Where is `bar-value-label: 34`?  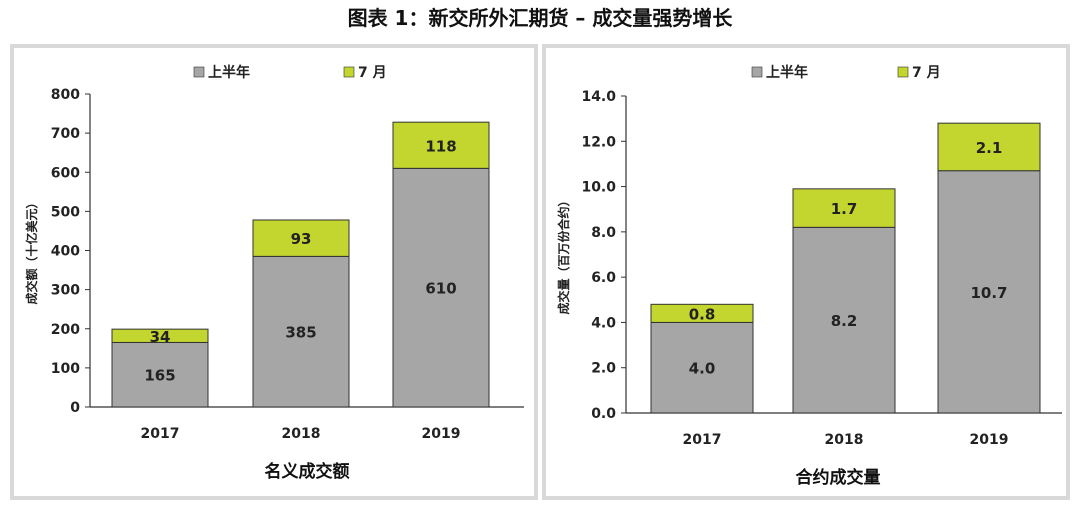 bar-value-label: 34 is located at coordinates (160, 337).